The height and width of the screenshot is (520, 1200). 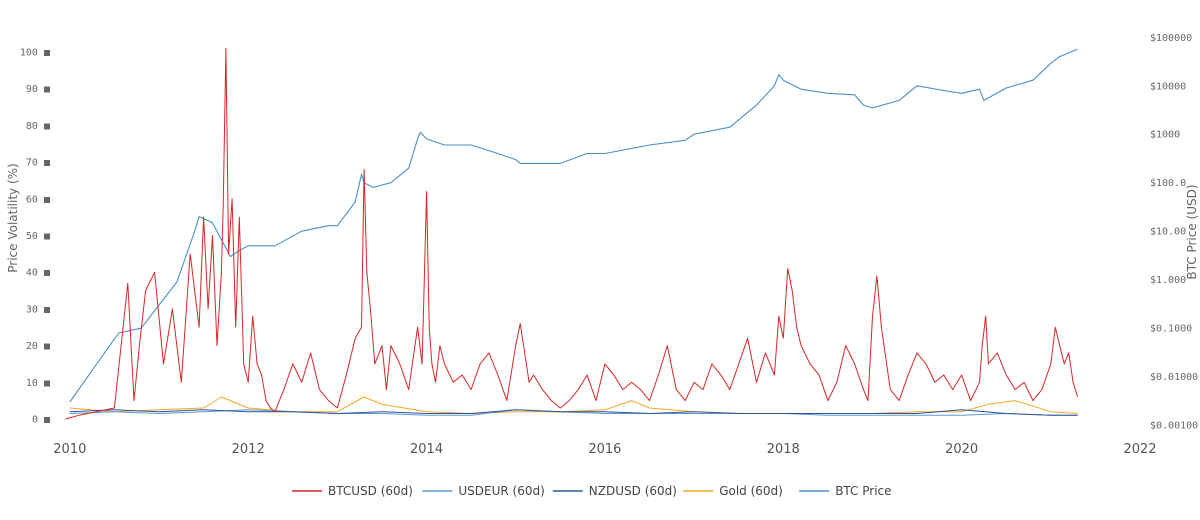 I want to click on legend-item: Gold (60d), so click(x=733, y=491).